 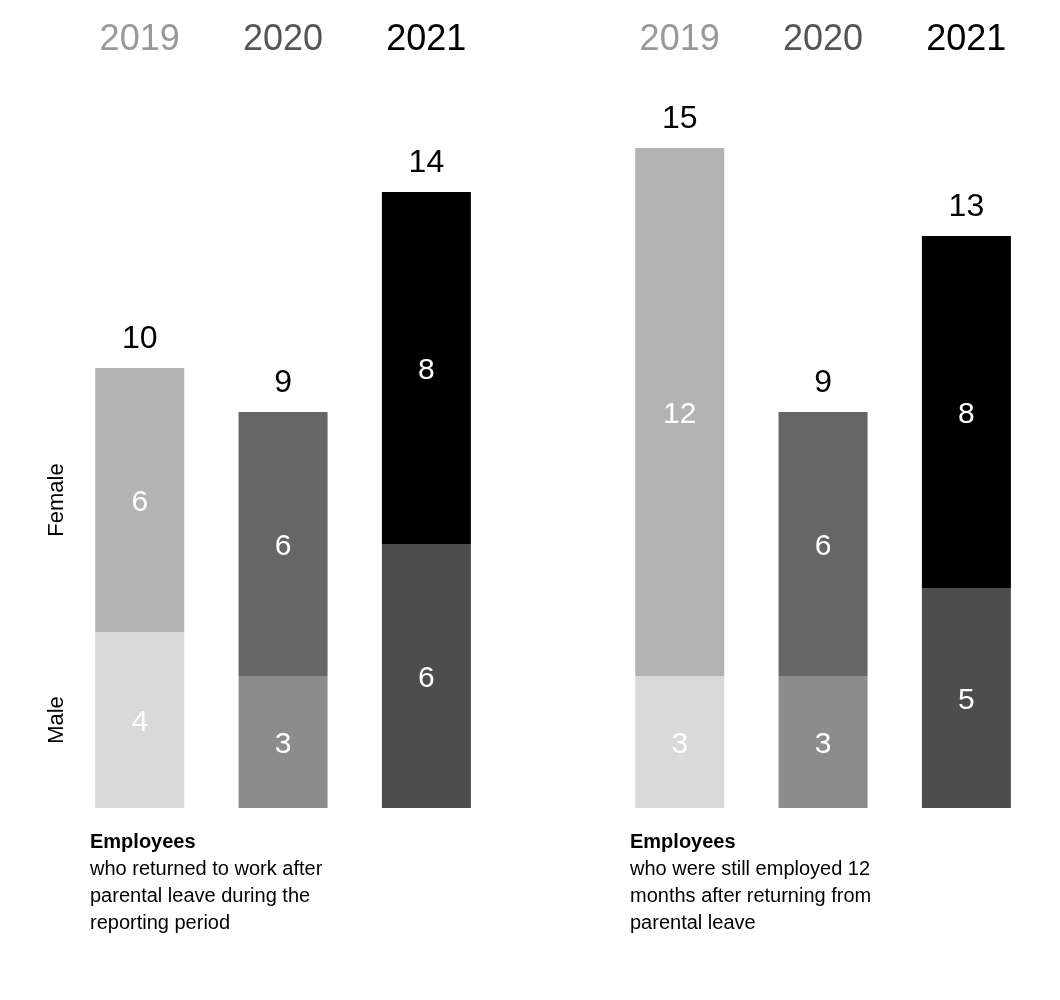 I want to click on data-label: 5, so click(x=966, y=698).